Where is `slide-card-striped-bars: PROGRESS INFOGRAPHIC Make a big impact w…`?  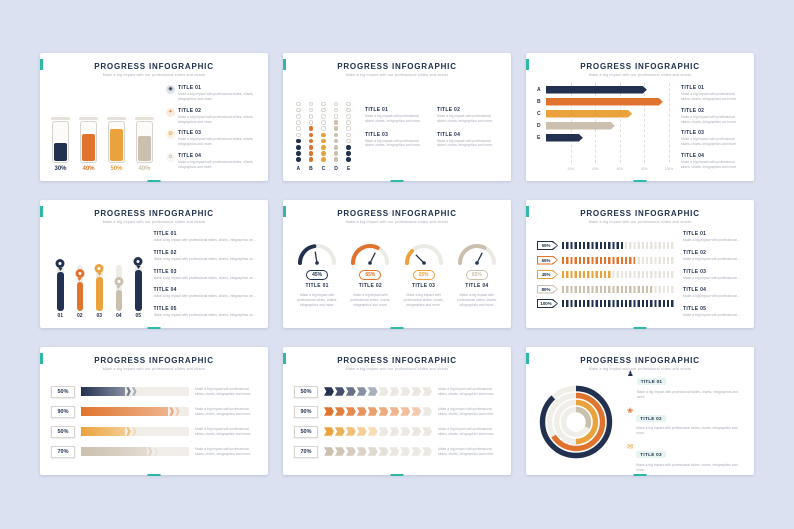
slide-card-striped-bars: PROGRESS INFOGRAPHIC Make a big impact w… is located at coordinates (640, 264).